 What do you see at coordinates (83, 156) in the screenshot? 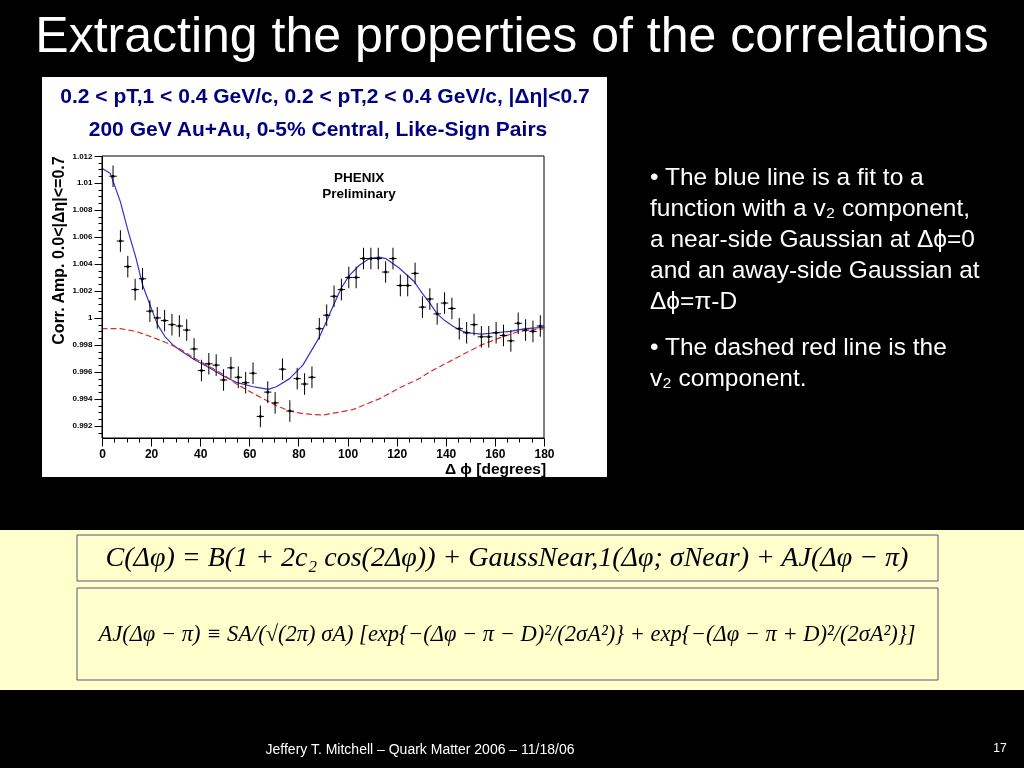
I see `y-tick-label: 1.012` at bounding box center [83, 156].